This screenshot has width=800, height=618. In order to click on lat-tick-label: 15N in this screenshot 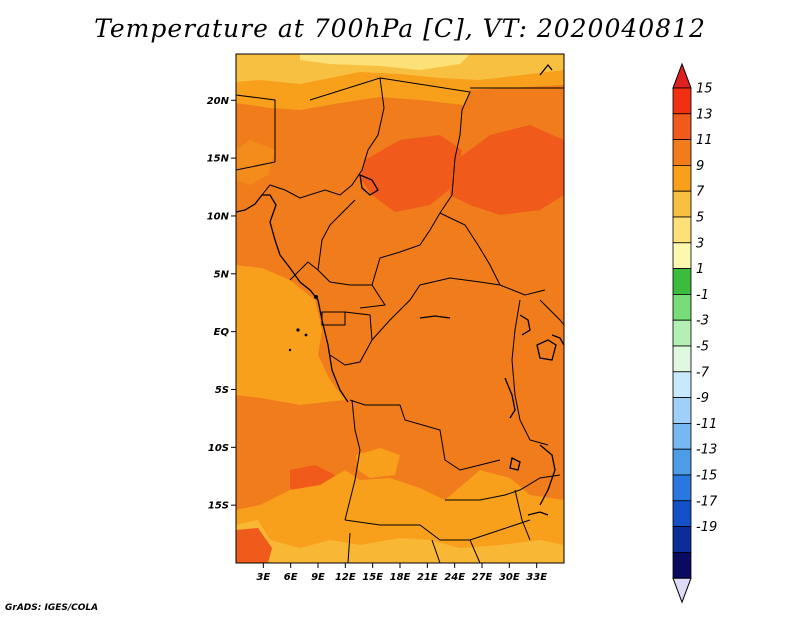, I will do `click(218, 159)`.